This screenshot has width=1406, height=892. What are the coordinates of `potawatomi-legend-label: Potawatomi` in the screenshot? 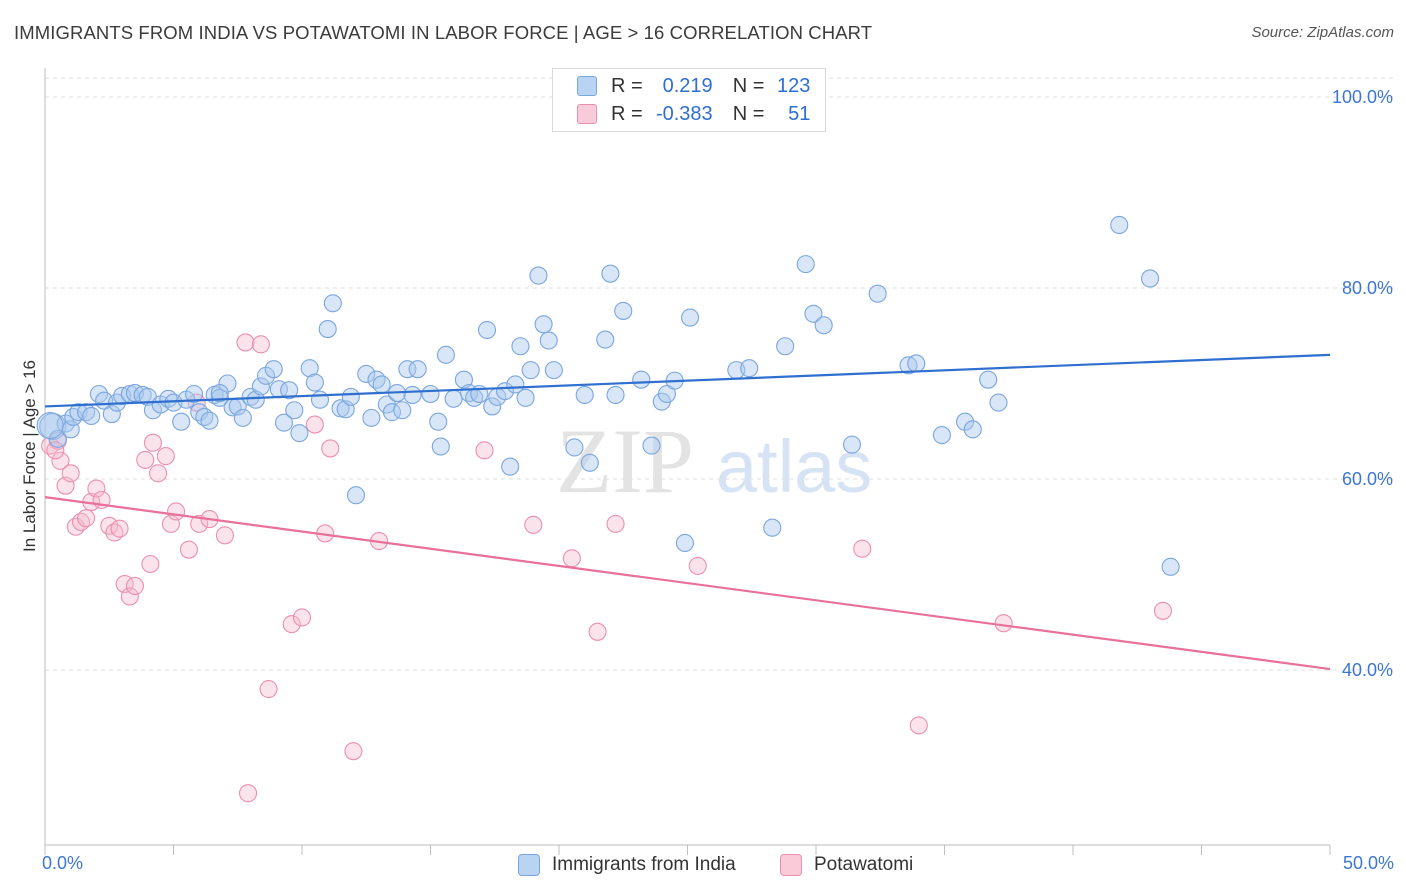 It's located at (864, 864).